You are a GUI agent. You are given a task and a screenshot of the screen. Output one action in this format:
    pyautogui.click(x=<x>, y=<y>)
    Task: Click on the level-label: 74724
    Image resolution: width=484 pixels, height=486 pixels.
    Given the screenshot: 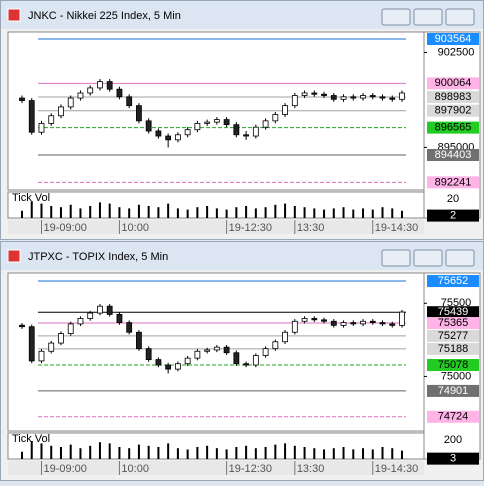 What is the action you would take?
    pyautogui.click(x=453, y=417)
    